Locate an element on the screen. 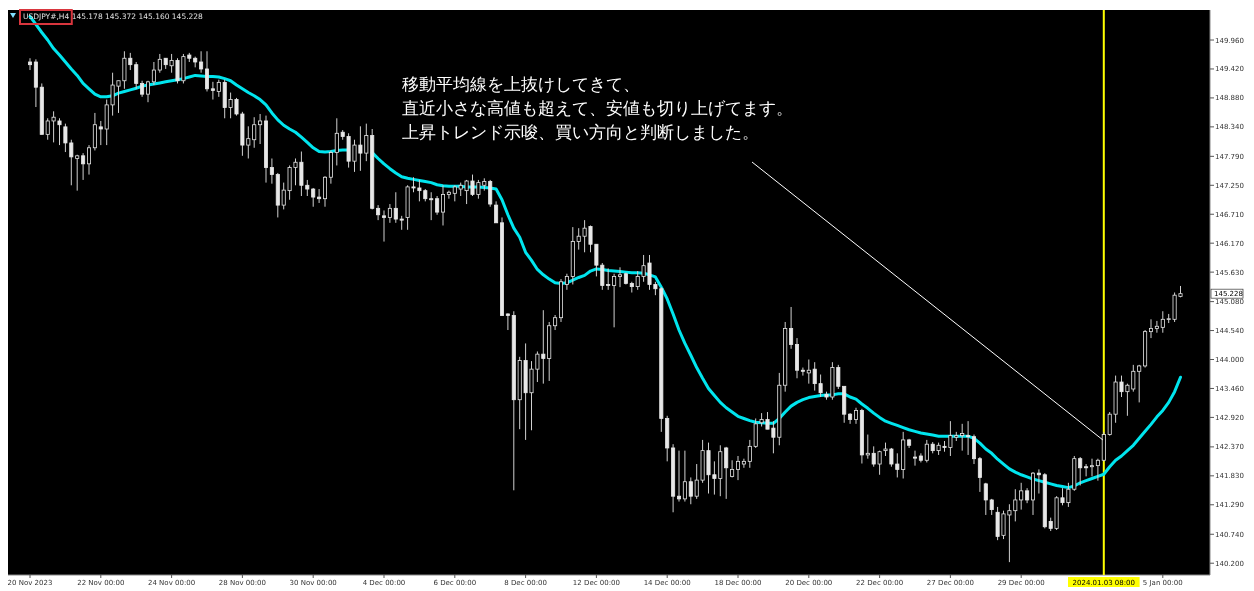 This screenshot has width=1254, height=591. annotation: 移動平均線を上抜けしてきて、 is located at coordinates (521, 84).